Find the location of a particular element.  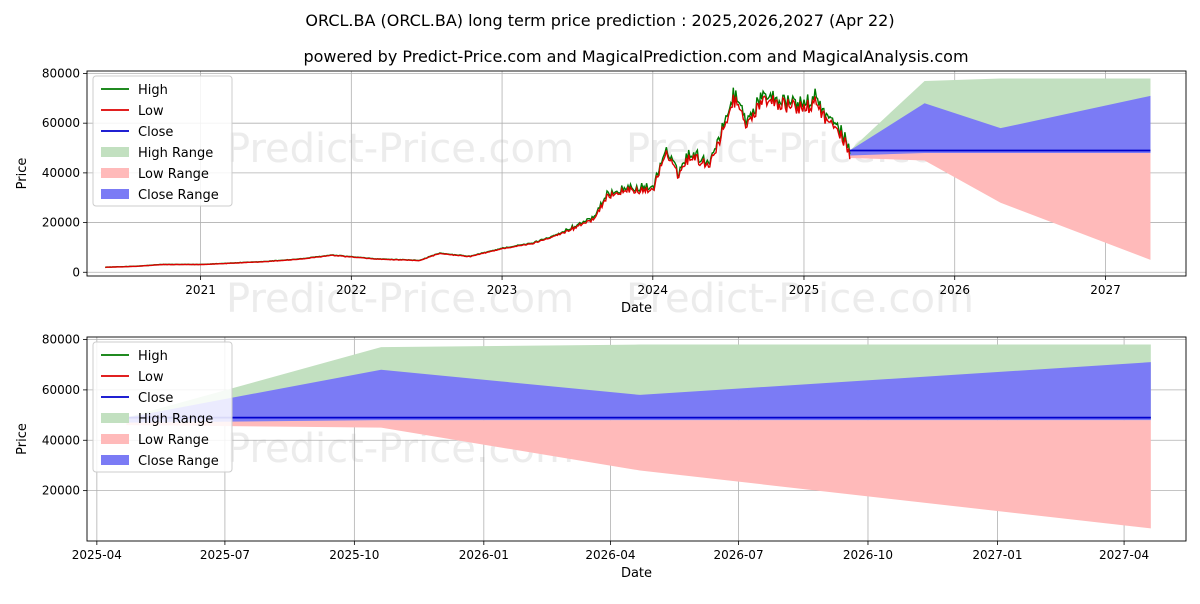

x-tick-label: 2027 is located at coordinates (1105, 290).